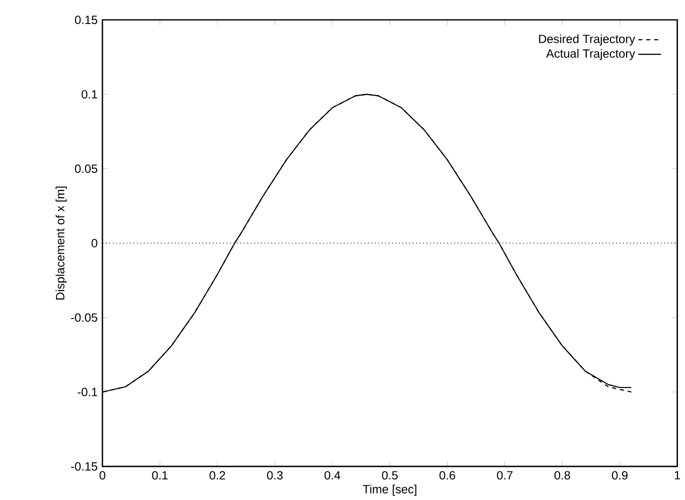 The height and width of the screenshot is (500, 685). I want to click on legend-label: Desired Trajectory, so click(587, 40).